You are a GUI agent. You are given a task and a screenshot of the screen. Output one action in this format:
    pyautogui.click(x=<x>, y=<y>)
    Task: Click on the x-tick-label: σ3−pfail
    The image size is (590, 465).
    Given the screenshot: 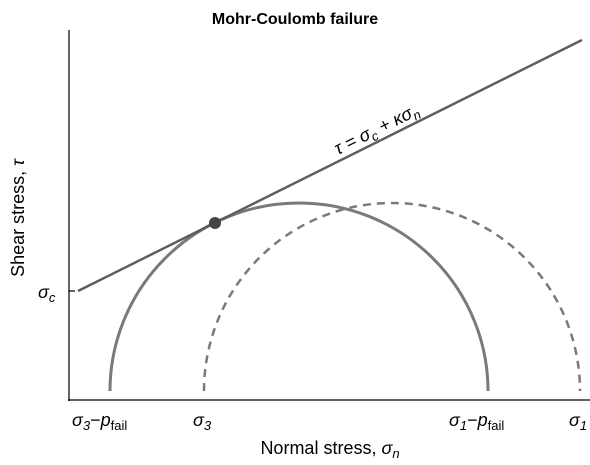 What is the action you would take?
    pyautogui.click(x=99, y=421)
    